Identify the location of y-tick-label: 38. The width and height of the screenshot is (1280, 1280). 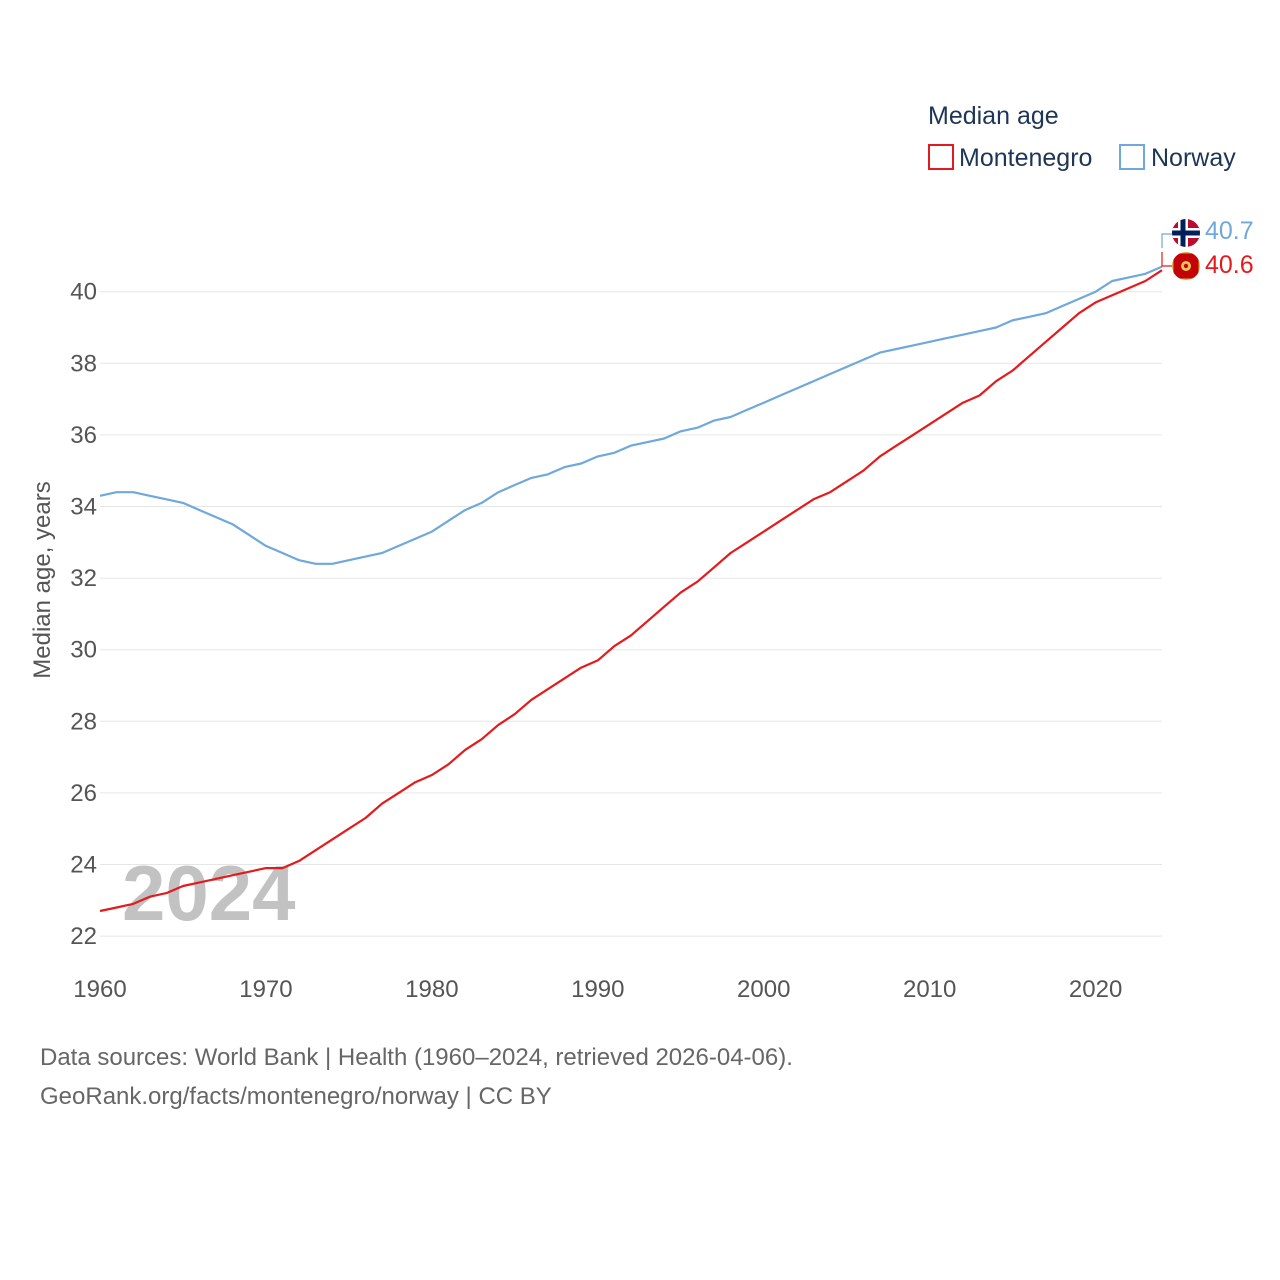
(83, 363).